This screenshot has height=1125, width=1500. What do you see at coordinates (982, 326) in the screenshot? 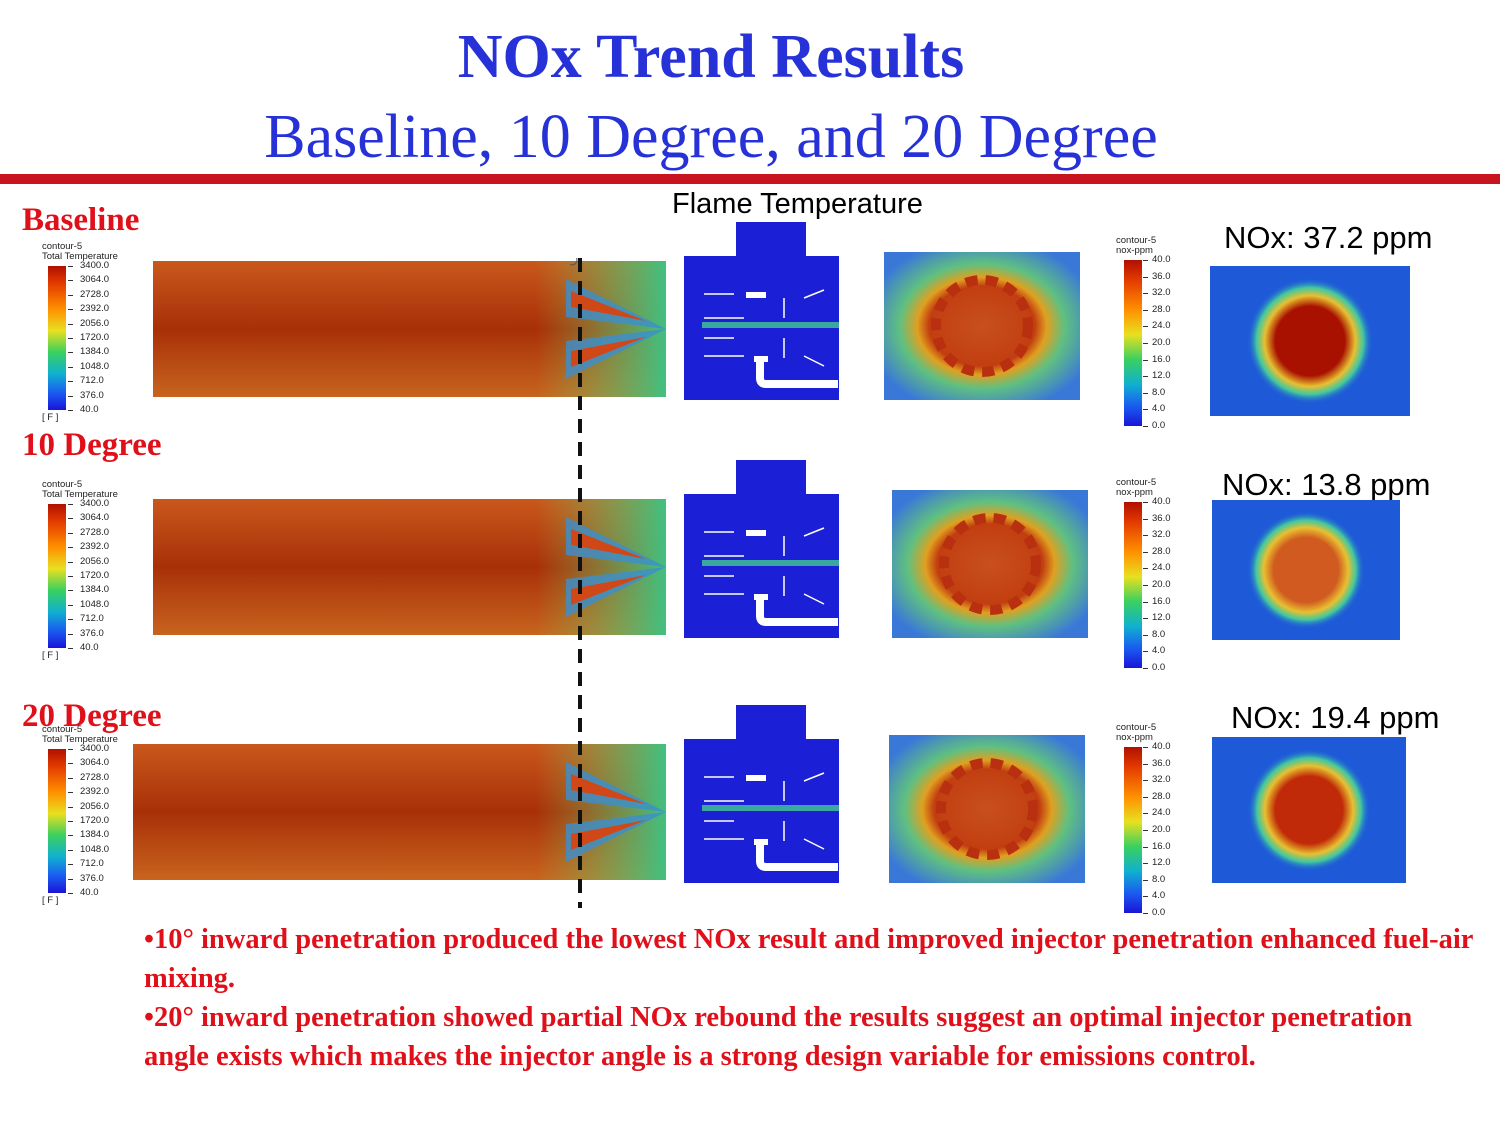
I see `flame-temperature-cross-section-baseline` at bounding box center [982, 326].